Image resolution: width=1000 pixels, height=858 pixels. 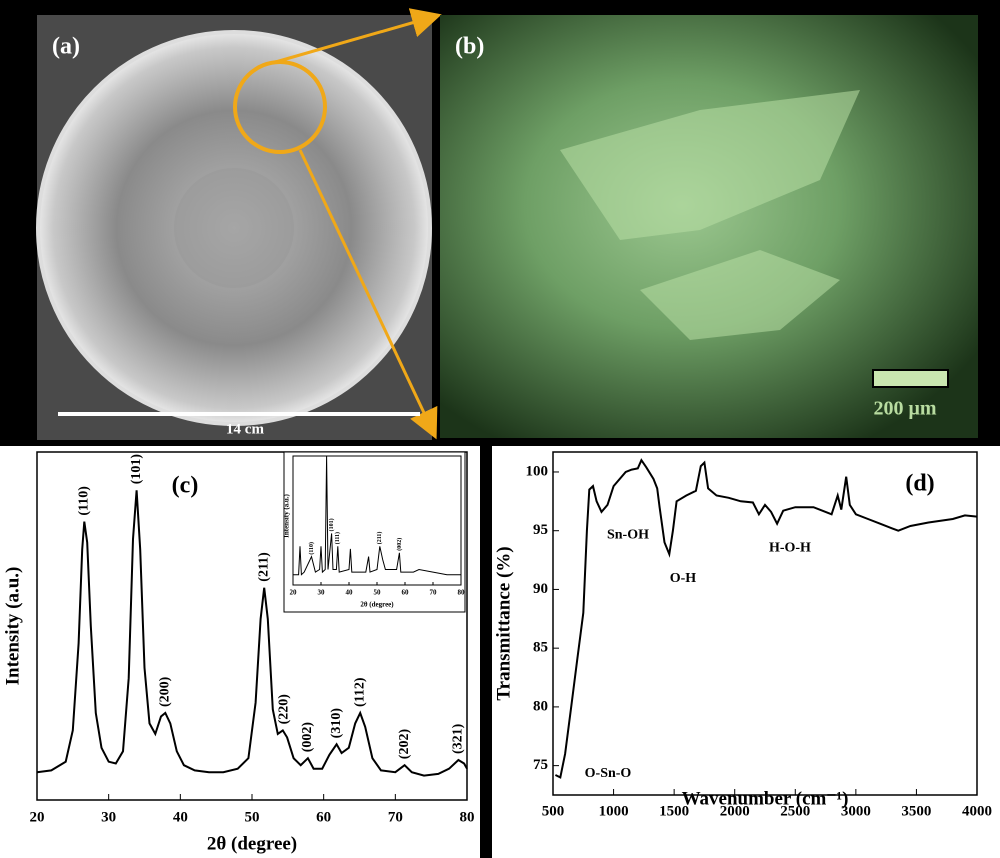 What do you see at coordinates (165, 691) in the screenshot?
I see `peak-label: (200)` at bounding box center [165, 691].